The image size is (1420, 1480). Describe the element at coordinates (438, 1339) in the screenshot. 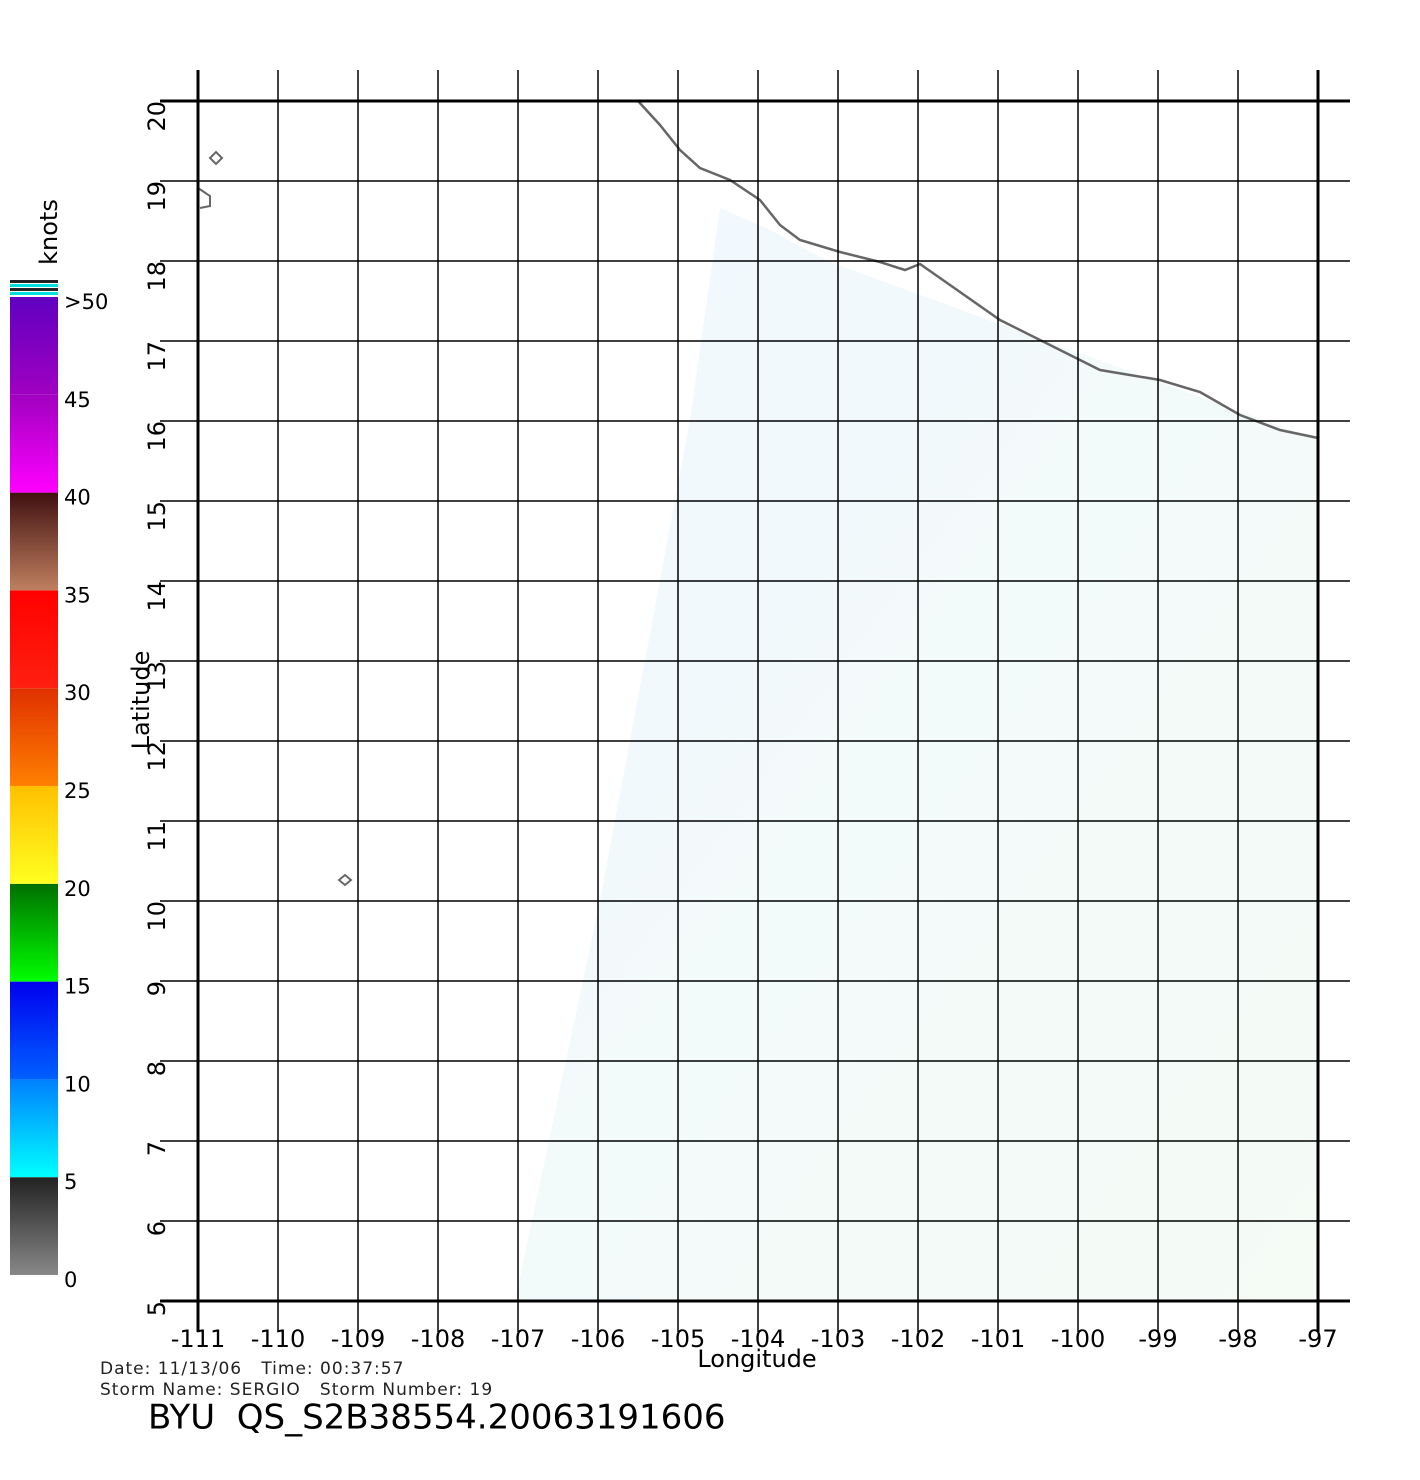

I see `x-tick-label: -108` at that location.